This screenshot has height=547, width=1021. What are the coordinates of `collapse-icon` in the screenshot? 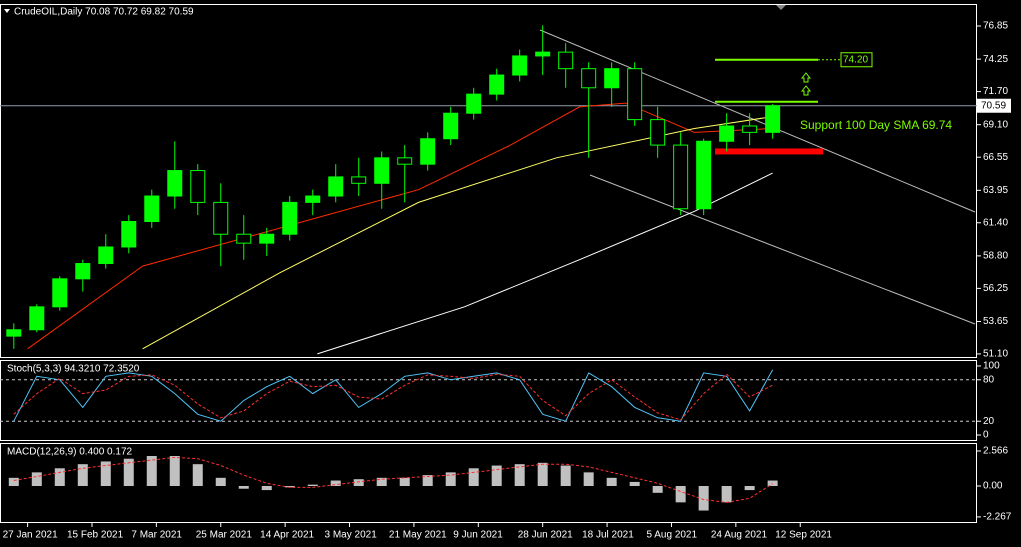 It's located at (7, 11).